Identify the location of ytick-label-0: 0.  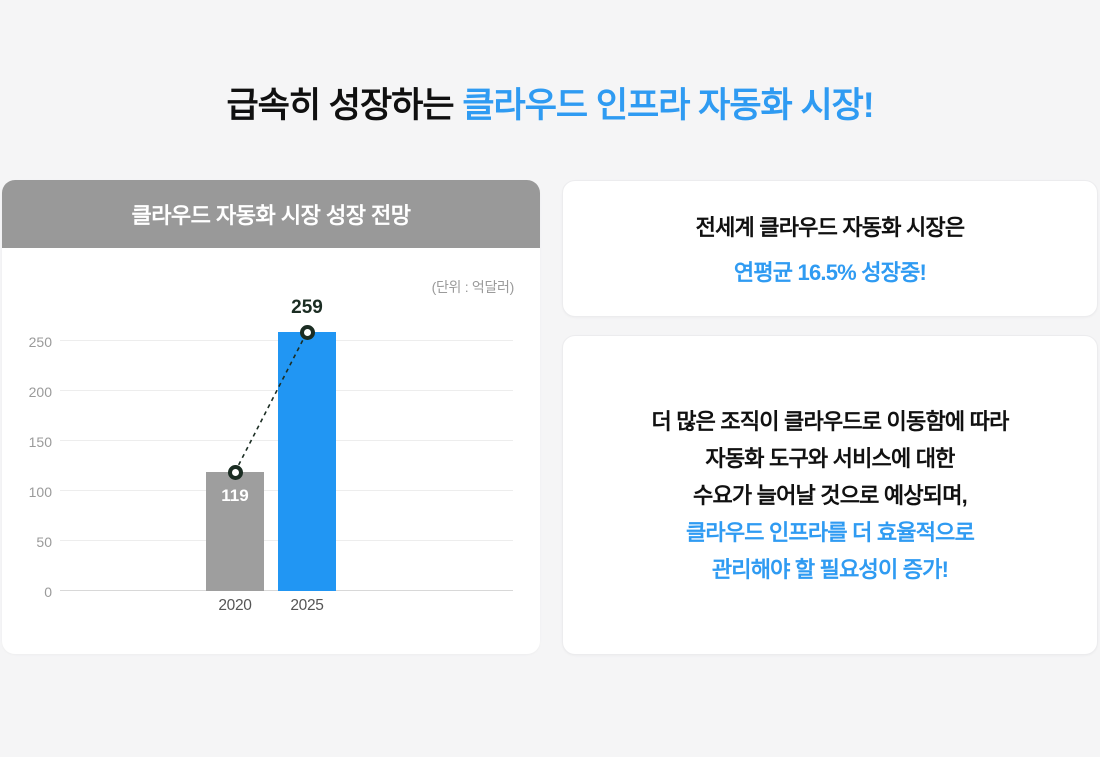
(48, 592).